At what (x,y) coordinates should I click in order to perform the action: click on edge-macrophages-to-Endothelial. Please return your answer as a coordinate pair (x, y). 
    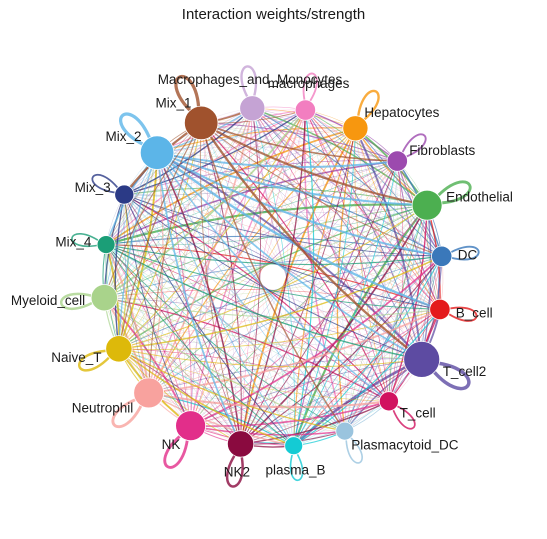
    Looking at the image, I should click on (366, 157).